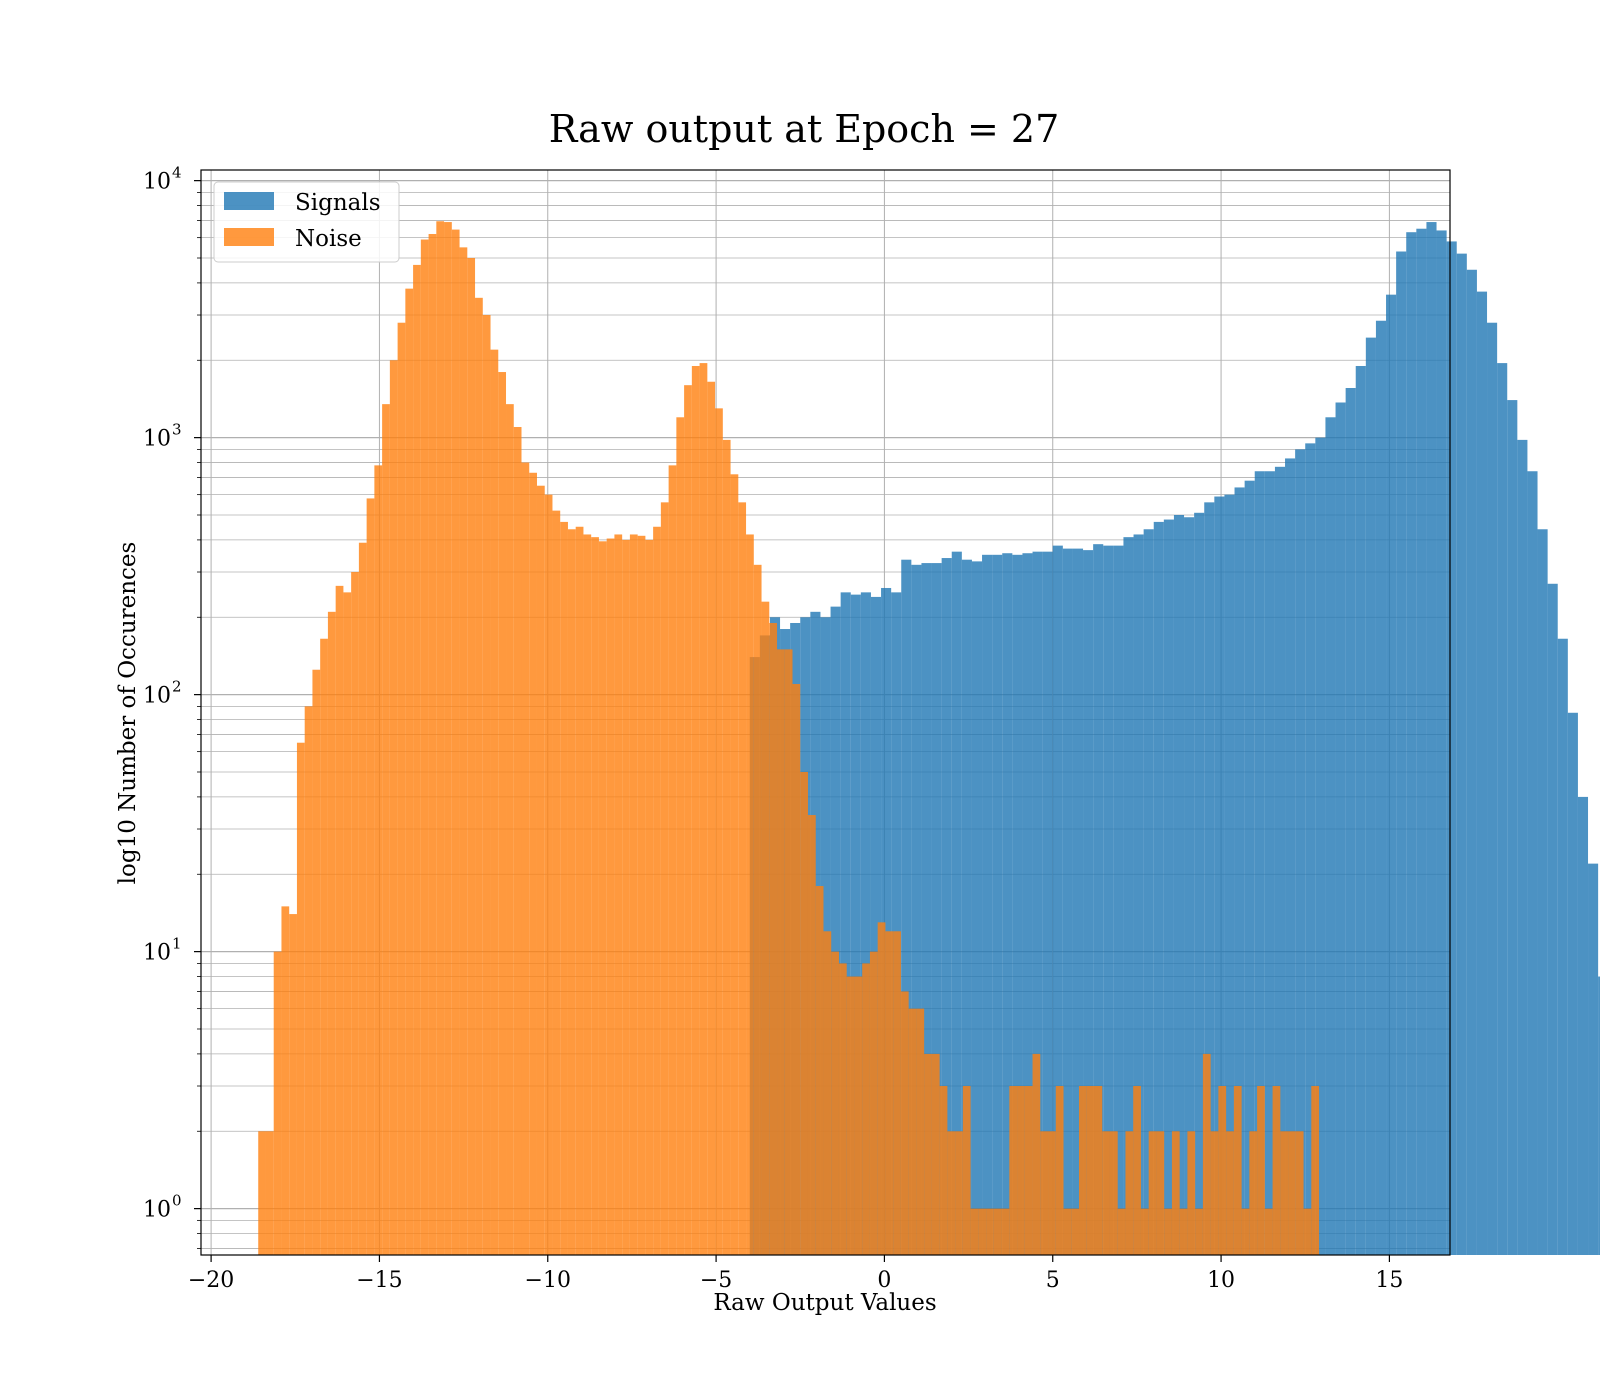  Describe the element at coordinates (177, 944) in the screenshot. I see `y-tick-exponent: 1` at that location.